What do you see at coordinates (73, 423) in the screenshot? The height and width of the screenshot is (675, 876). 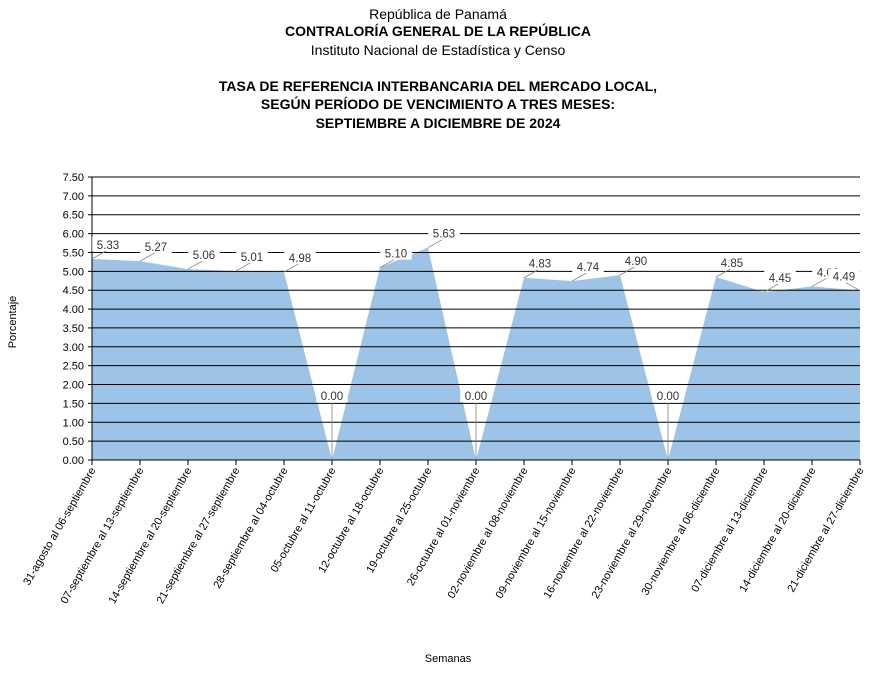 I see `y-tick-label: 1.00` at bounding box center [73, 423].